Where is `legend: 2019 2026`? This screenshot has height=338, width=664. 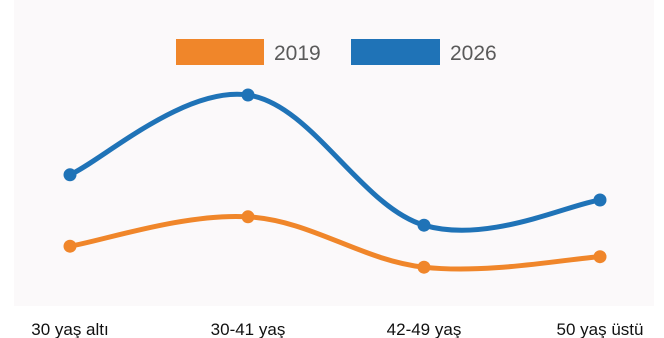
legend: 2019 2026 is located at coordinates (336, 52).